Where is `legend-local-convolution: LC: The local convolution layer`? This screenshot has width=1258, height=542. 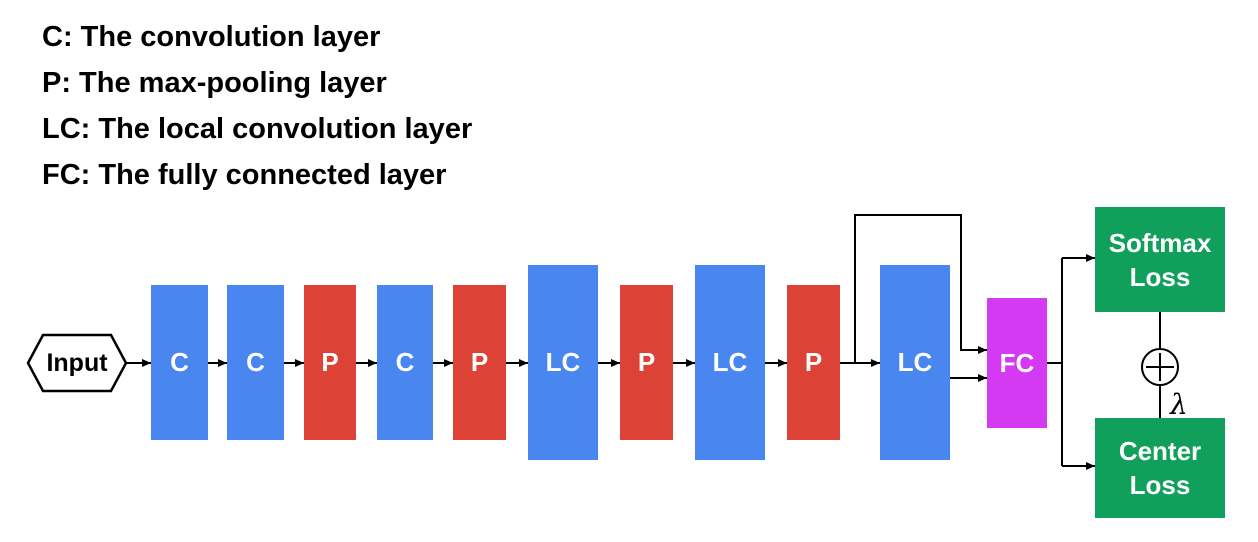
legend-local-convolution: LC: The local convolution layer is located at coordinates (257, 129).